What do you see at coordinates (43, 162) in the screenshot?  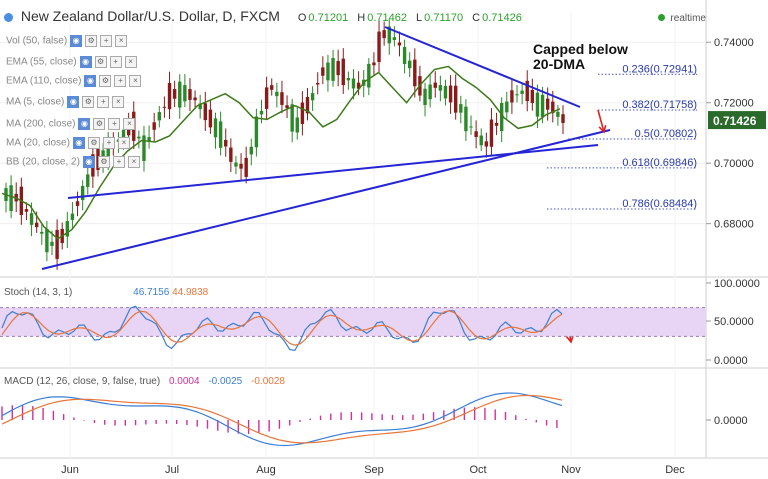 I see `indicator-label: BB (20, close, 2)` at bounding box center [43, 162].